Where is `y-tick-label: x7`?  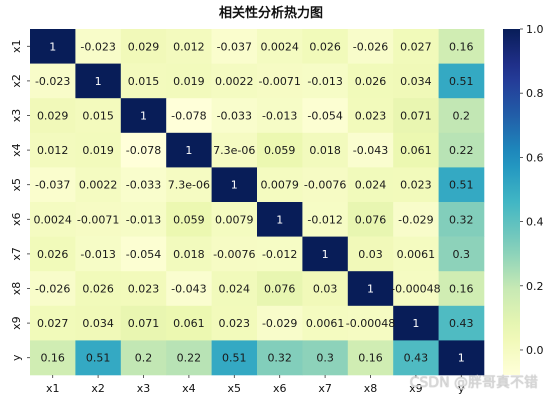 y-tick-label: x7 is located at coordinates (16, 254).